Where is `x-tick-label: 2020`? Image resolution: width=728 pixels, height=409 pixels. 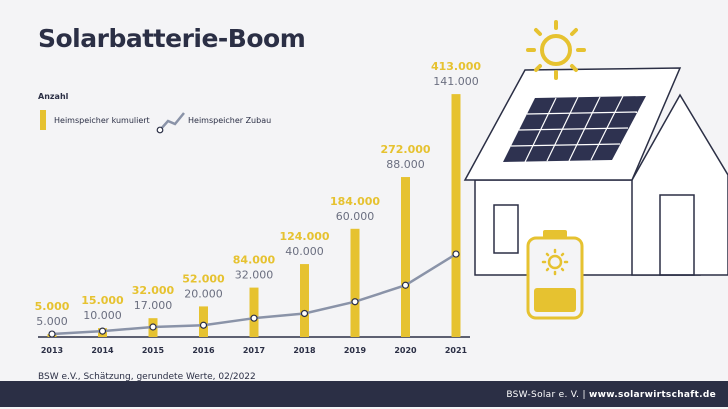 x-tick-label: 2020 is located at coordinates (405, 350).